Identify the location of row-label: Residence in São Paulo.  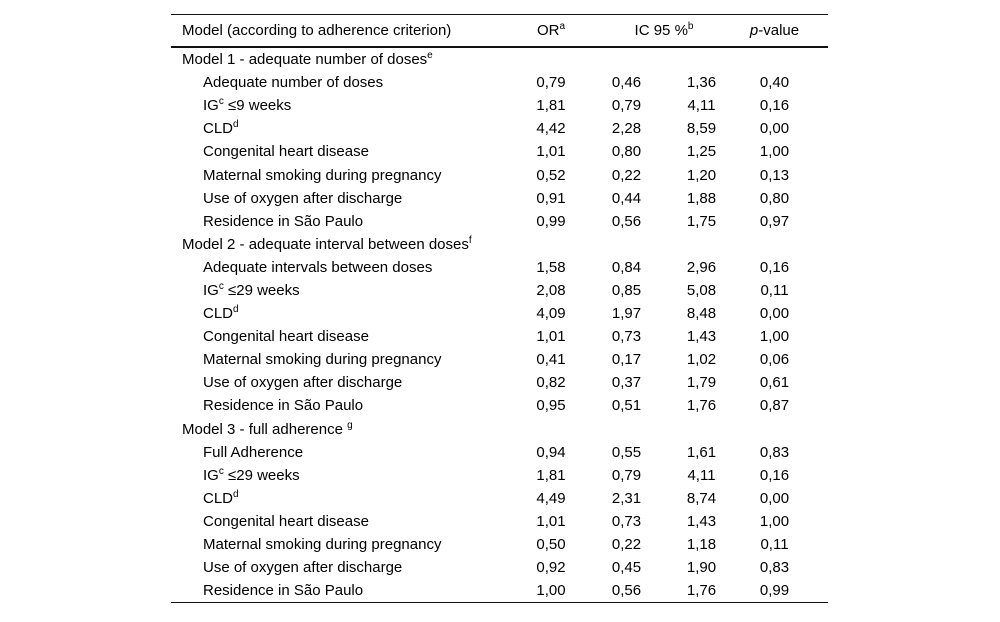
(342, 405).